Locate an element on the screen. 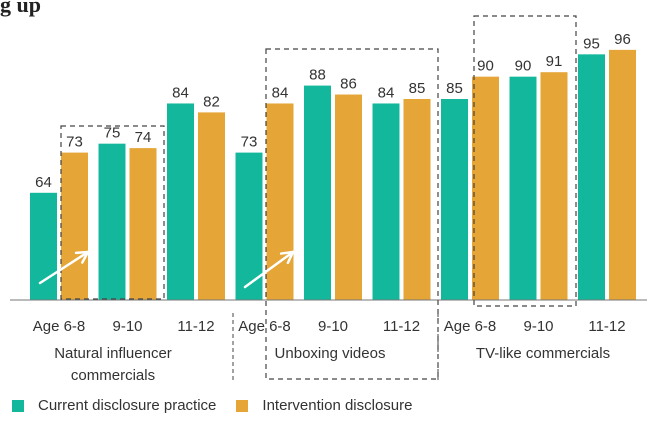 The image size is (647, 431). group-label: TV-like commercials is located at coordinates (543, 353).